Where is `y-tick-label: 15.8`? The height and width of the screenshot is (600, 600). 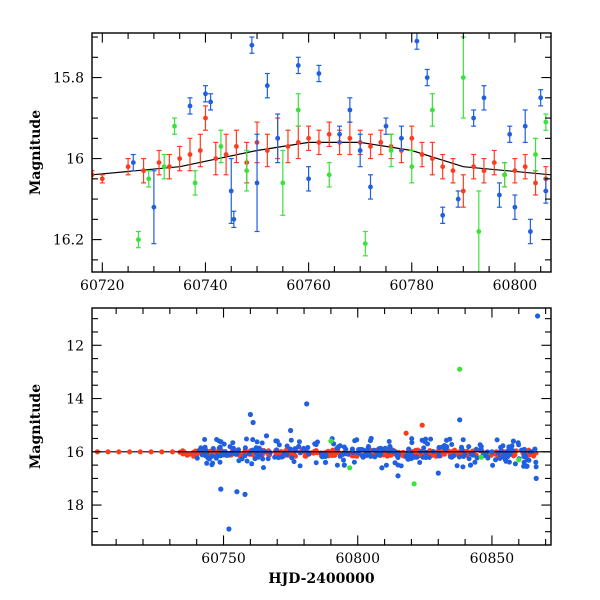 y-tick-label: 15.8 is located at coordinates (68, 79).